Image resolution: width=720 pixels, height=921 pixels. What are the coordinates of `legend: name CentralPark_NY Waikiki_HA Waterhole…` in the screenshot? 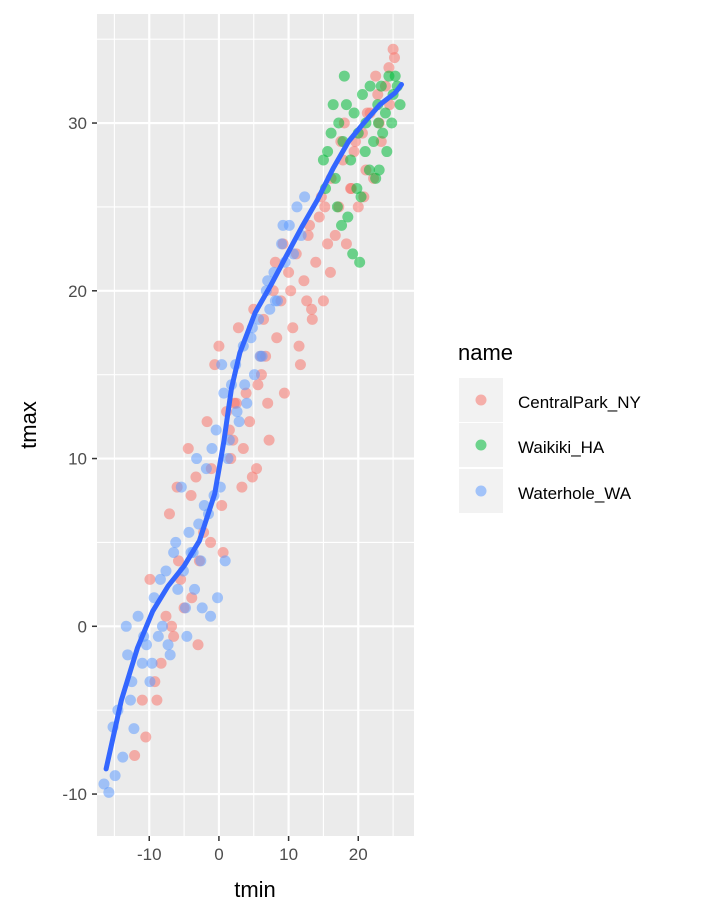 It's located at (549, 426).